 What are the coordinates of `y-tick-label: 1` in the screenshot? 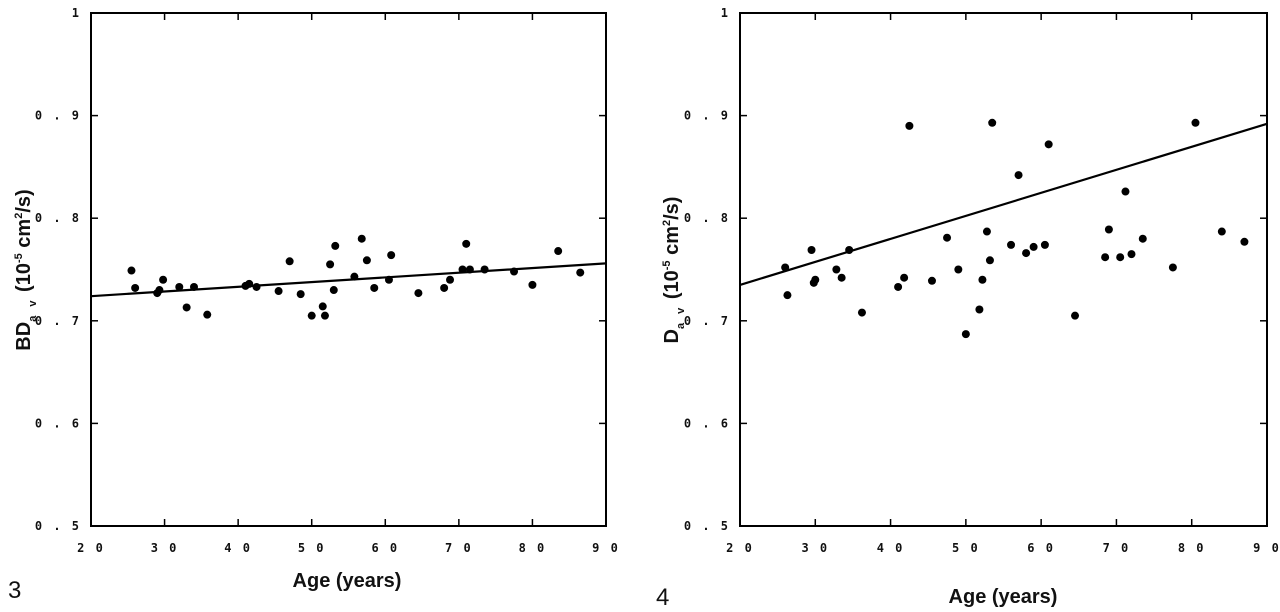 It's located at (725, 13).